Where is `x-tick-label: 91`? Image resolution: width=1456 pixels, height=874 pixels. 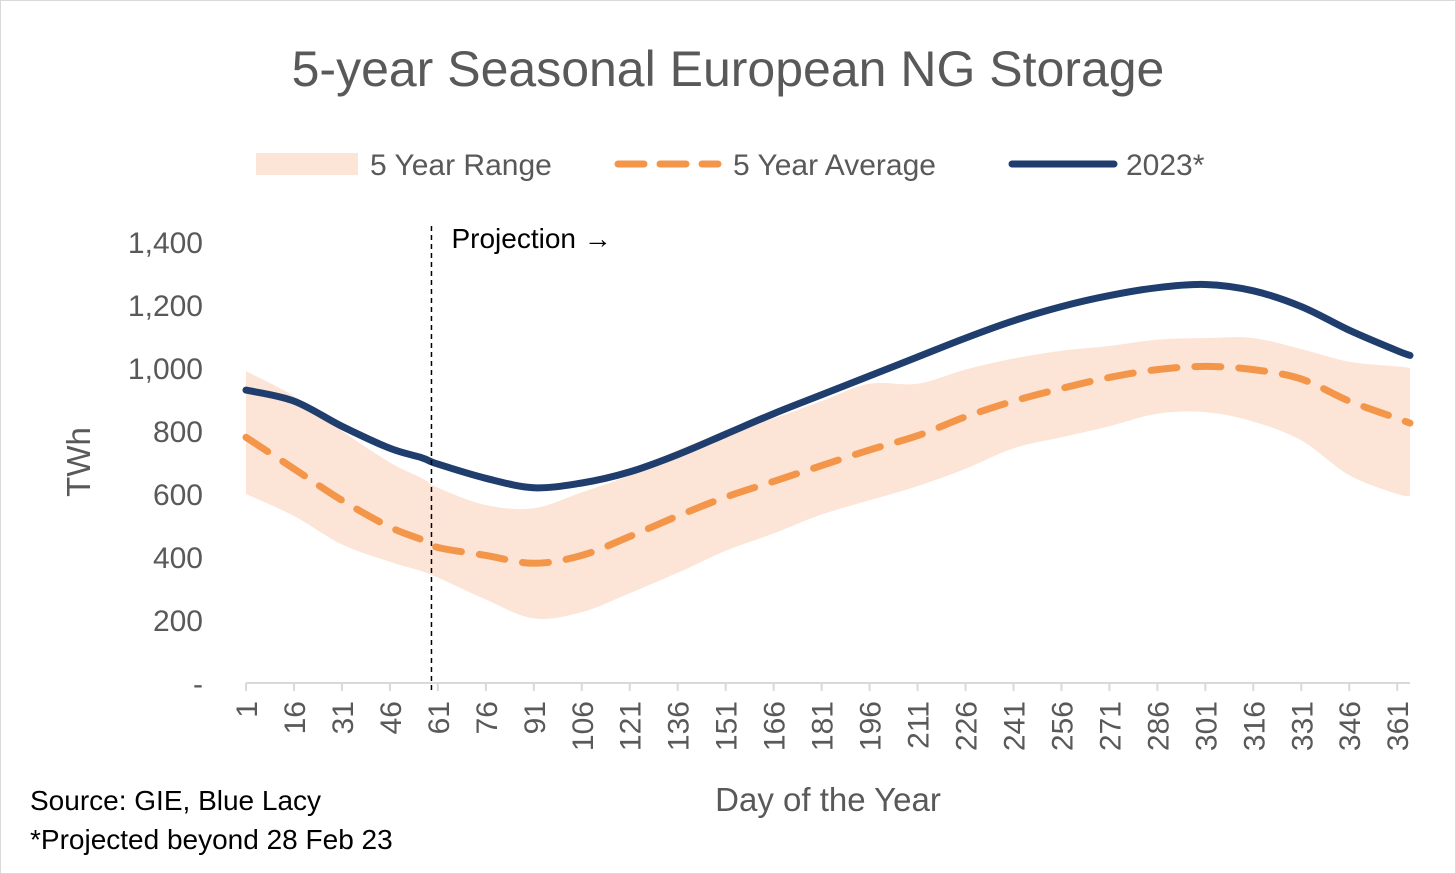
x-tick-label: 91 is located at coordinates (535, 717).